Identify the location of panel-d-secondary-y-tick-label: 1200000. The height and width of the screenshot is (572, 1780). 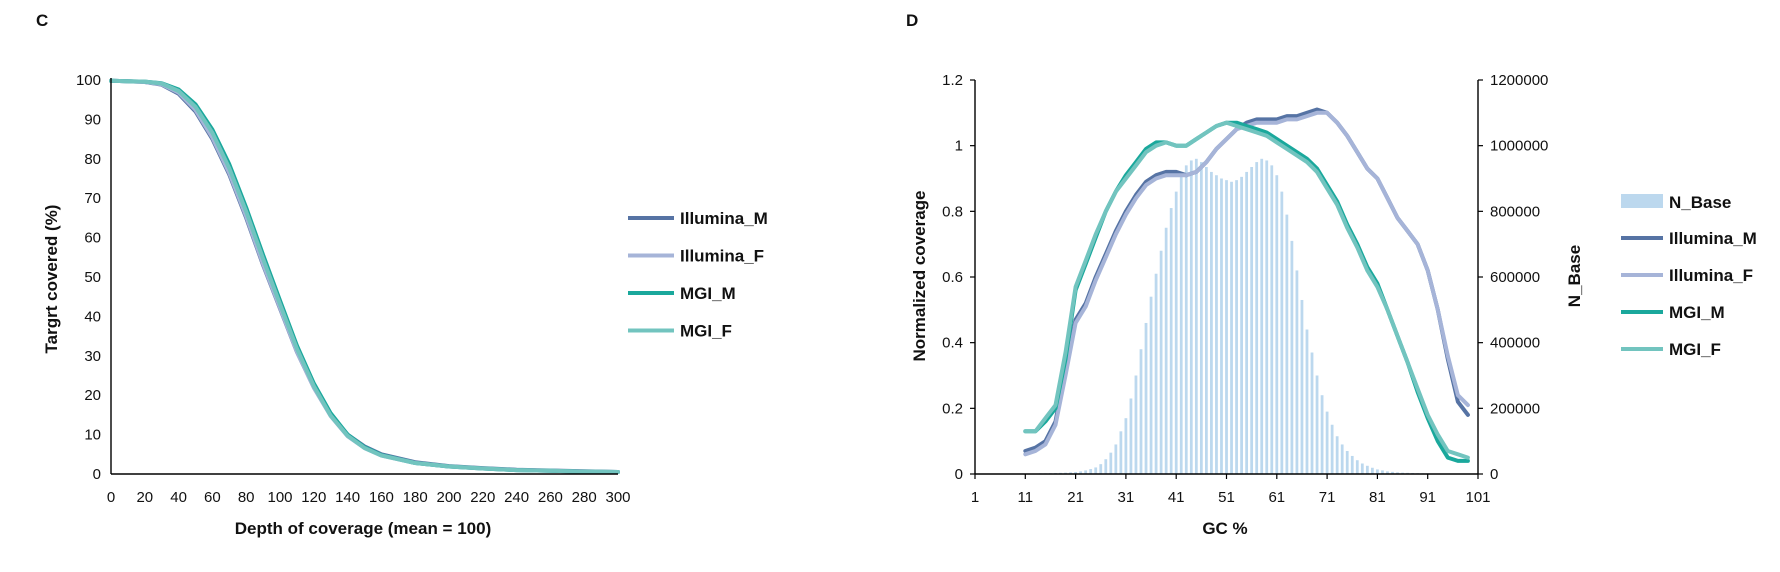
(1519, 80).